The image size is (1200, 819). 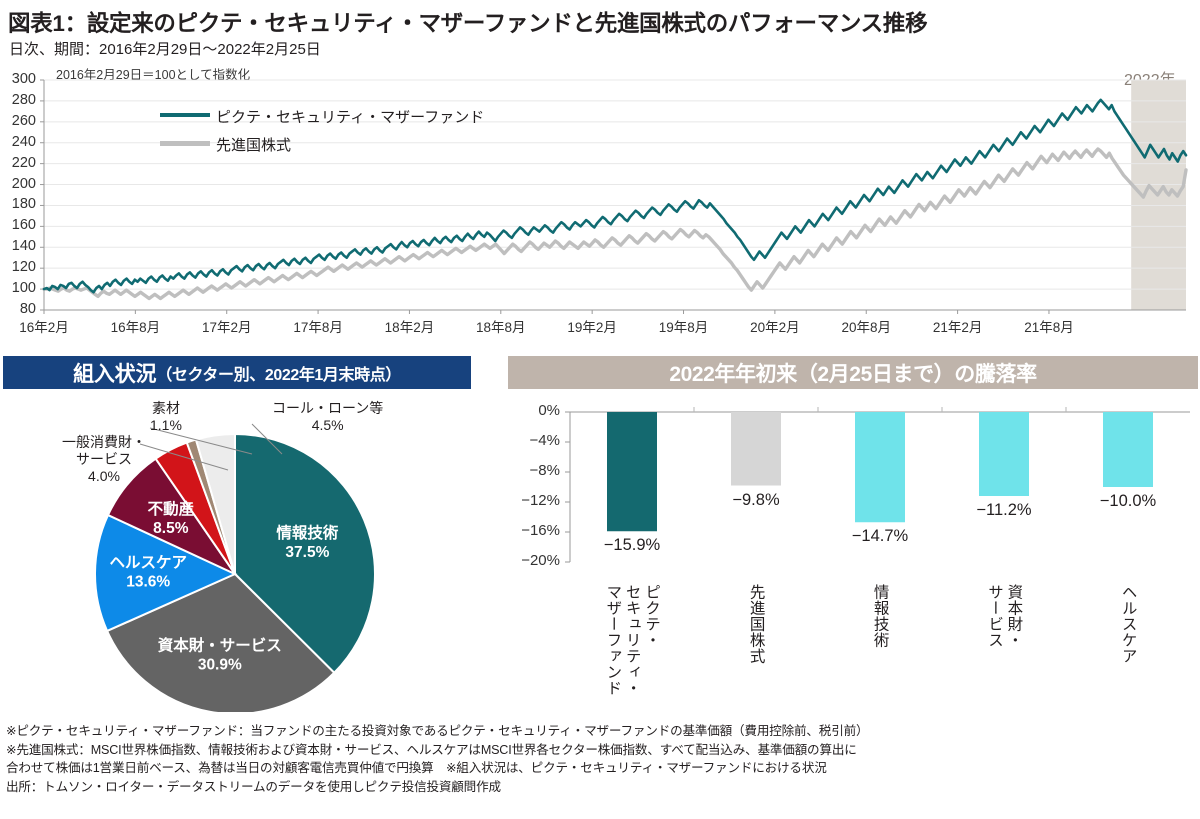 What do you see at coordinates (23, 99) in the screenshot?
I see `line-chart-y-tick: 280` at bounding box center [23, 99].